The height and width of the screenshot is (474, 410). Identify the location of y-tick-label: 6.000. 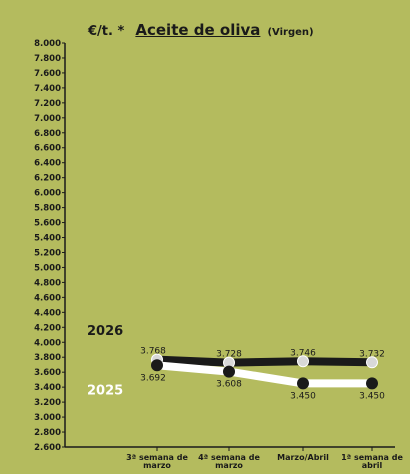
(47, 194).